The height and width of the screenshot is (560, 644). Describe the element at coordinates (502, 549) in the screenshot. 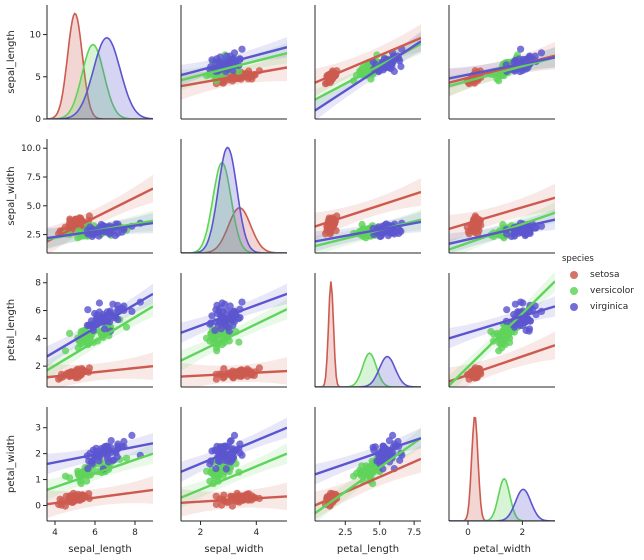

I see `x-axis-label: petal_width` at that location.